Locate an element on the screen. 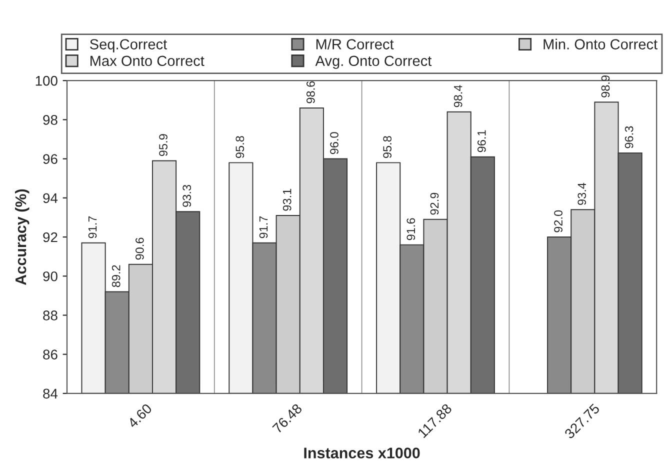 The width and height of the screenshot is (670, 474). data-label: 93.1 is located at coordinates (287, 199).